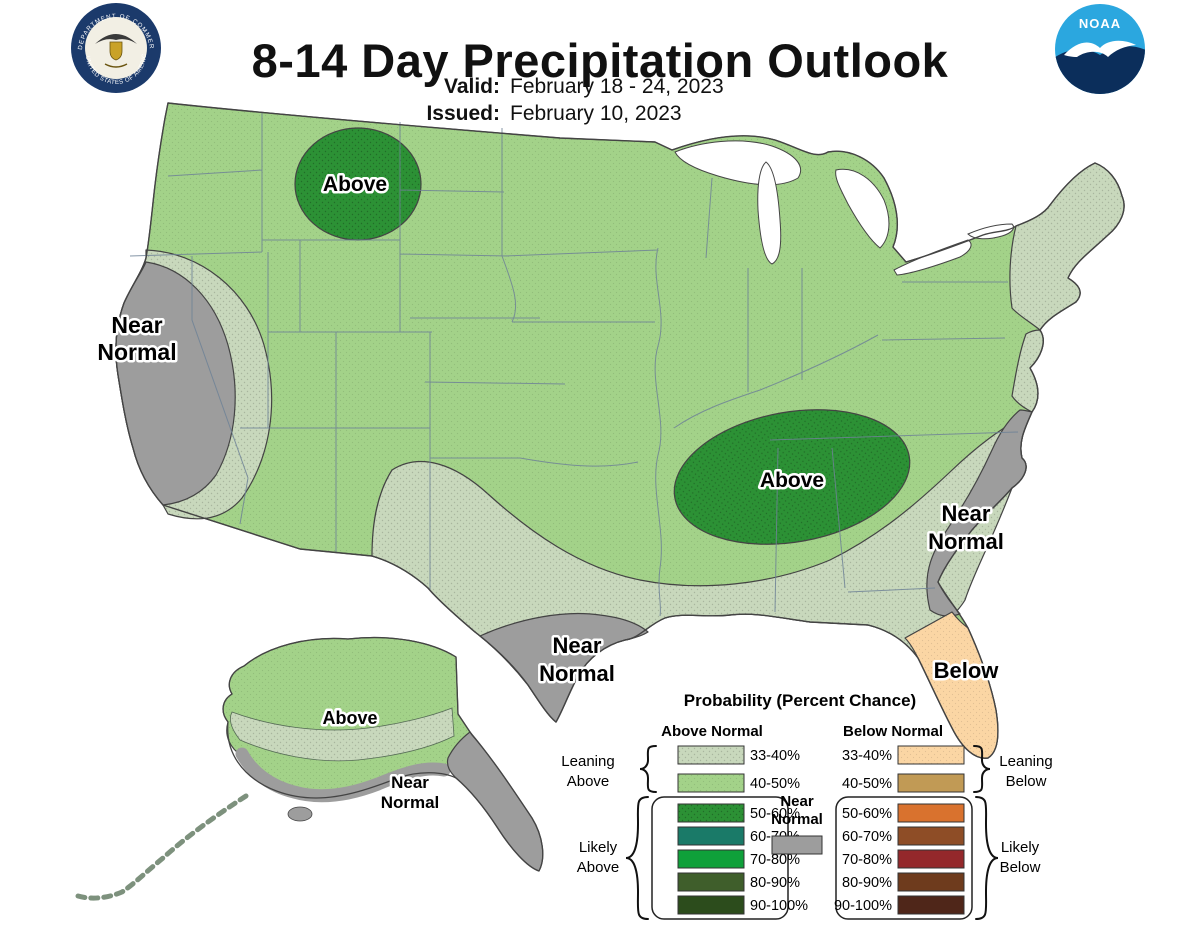  What do you see at coordinates (637, 858) in the screenshot?
I see `likely-above-brace` at bounding box center [637, 858].